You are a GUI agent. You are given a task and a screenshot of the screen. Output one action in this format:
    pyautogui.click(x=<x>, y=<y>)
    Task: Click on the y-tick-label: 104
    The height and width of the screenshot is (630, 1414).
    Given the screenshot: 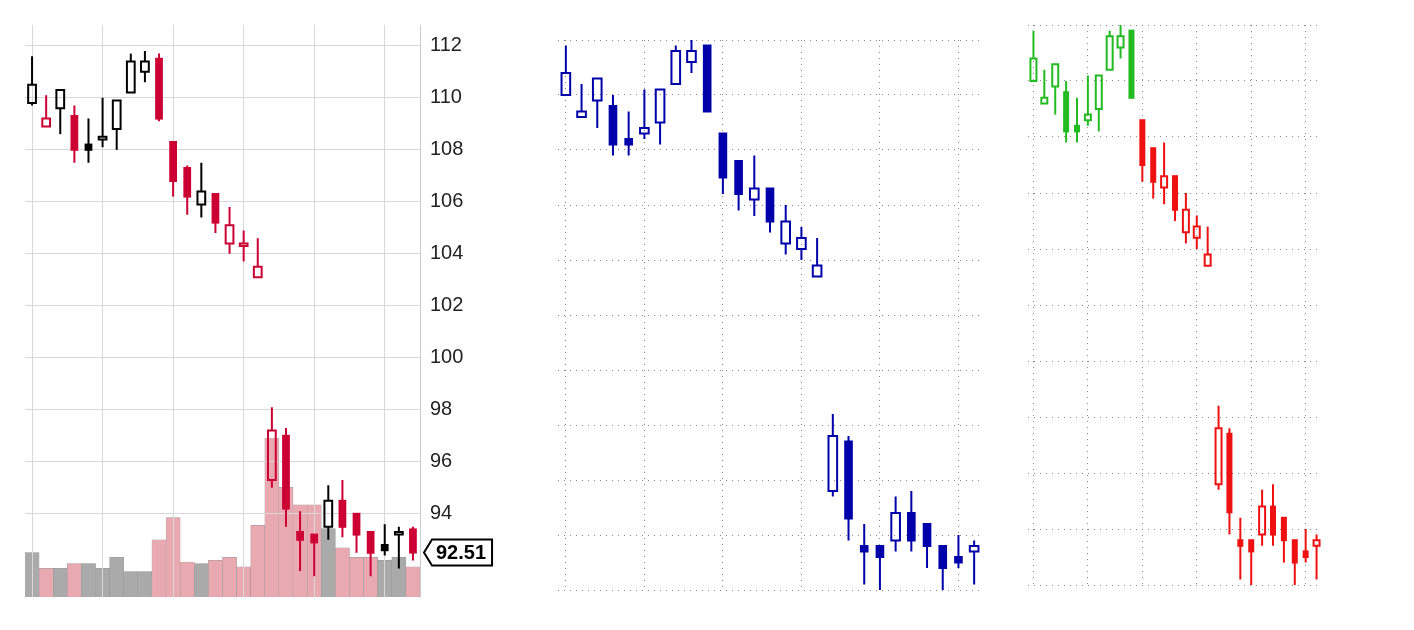 What is the action you would take?
    pyautogui.click(x=447, y=252)
    